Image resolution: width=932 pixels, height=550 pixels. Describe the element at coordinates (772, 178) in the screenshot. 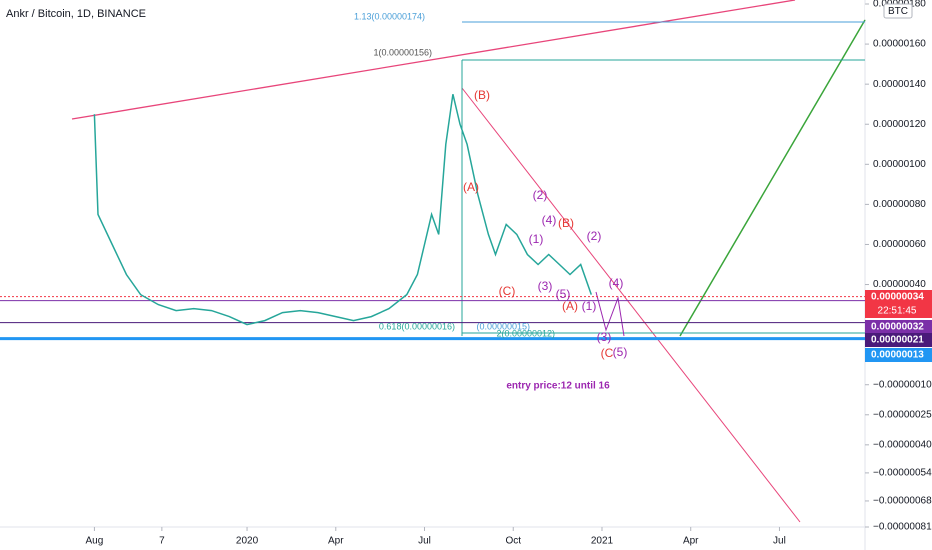

I see `projection-line` at that location.